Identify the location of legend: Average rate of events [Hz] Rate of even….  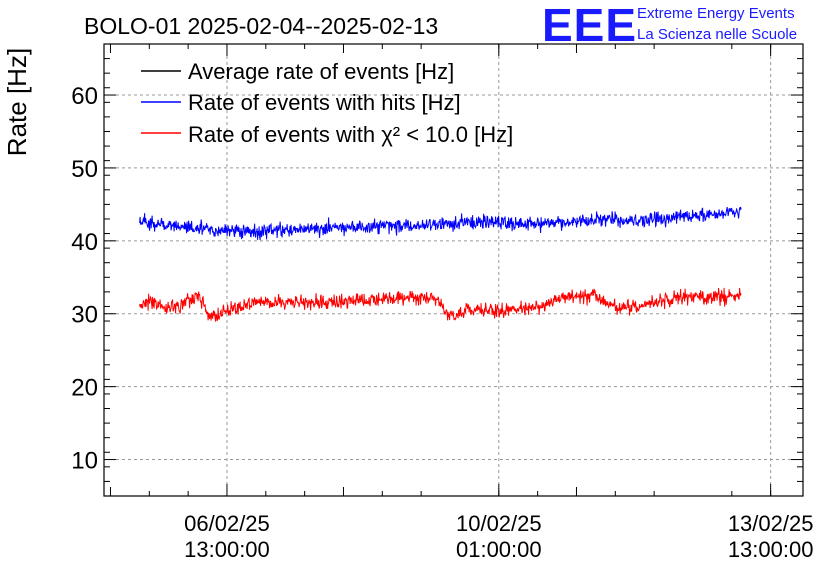
(327, 103).